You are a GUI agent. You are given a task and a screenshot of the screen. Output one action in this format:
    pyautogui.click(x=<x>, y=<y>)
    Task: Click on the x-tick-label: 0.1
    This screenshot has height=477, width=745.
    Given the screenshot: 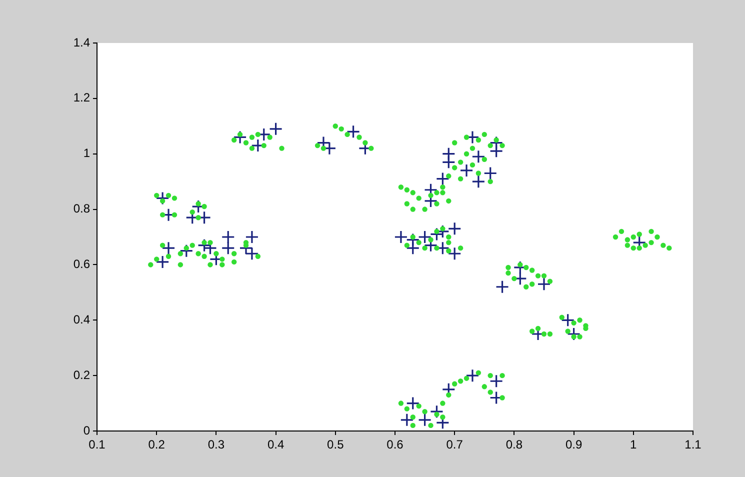 What is the action you would take?
    pyautogui.click(x=97, y=445)
    